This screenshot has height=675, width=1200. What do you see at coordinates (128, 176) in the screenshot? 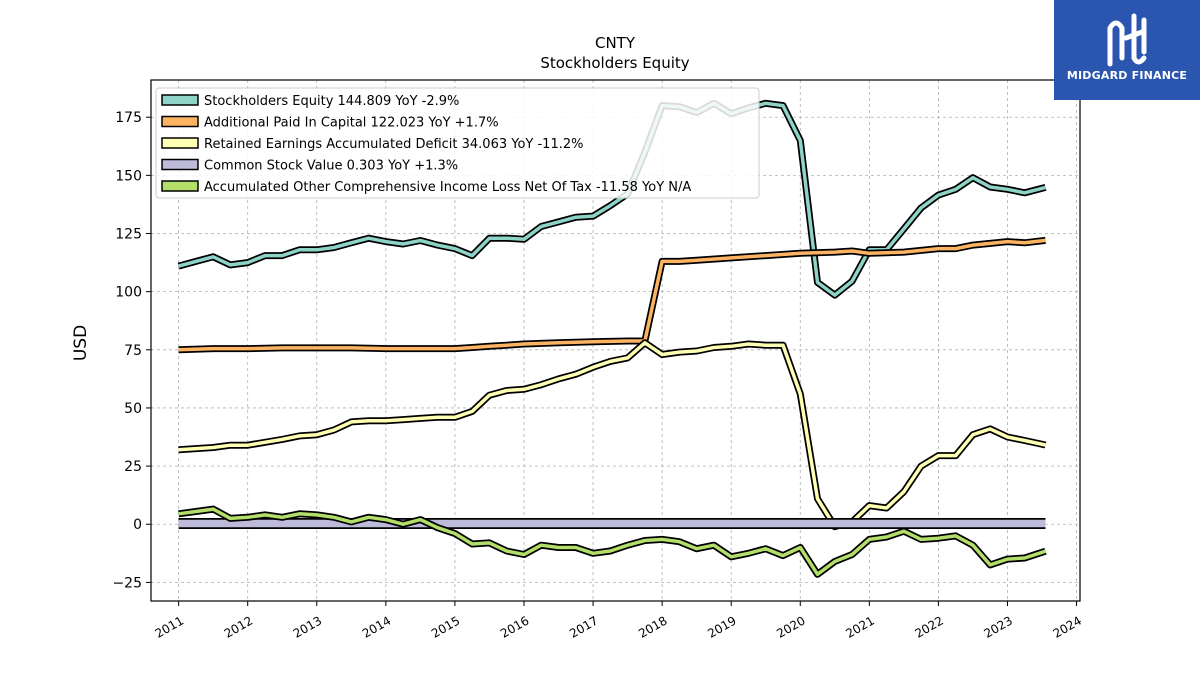
I see `y-tick-label: 150` at bounding box center [128, 176].